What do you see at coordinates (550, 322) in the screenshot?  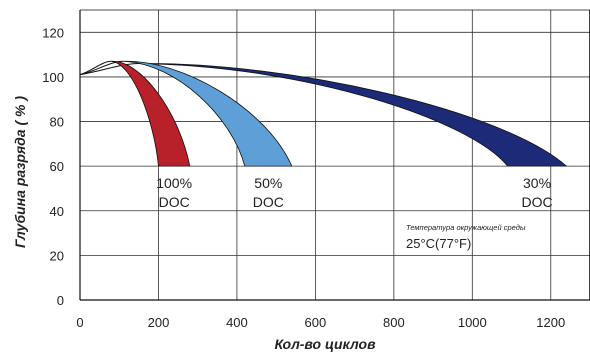 I see `x-tick-label: 1200` at bounding box center [550, 322].